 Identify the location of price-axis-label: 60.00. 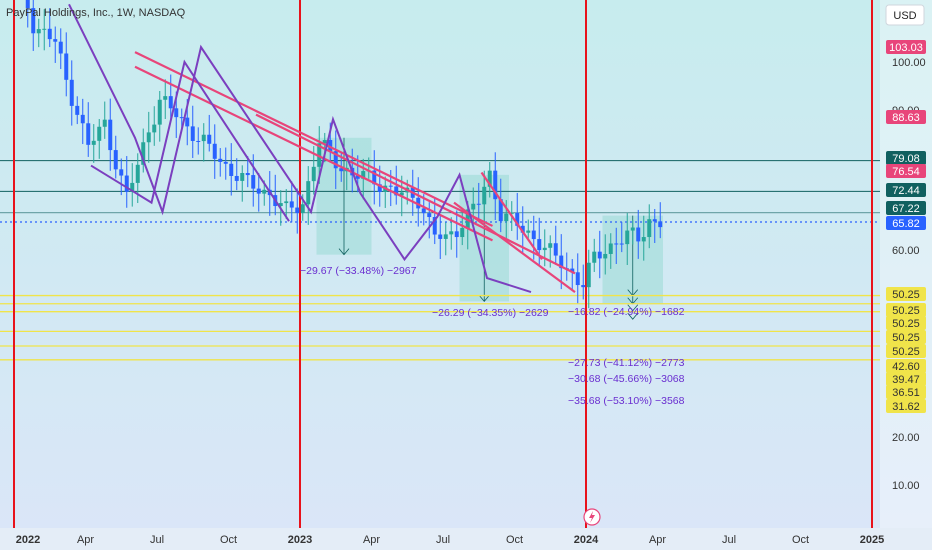
(906, 251).